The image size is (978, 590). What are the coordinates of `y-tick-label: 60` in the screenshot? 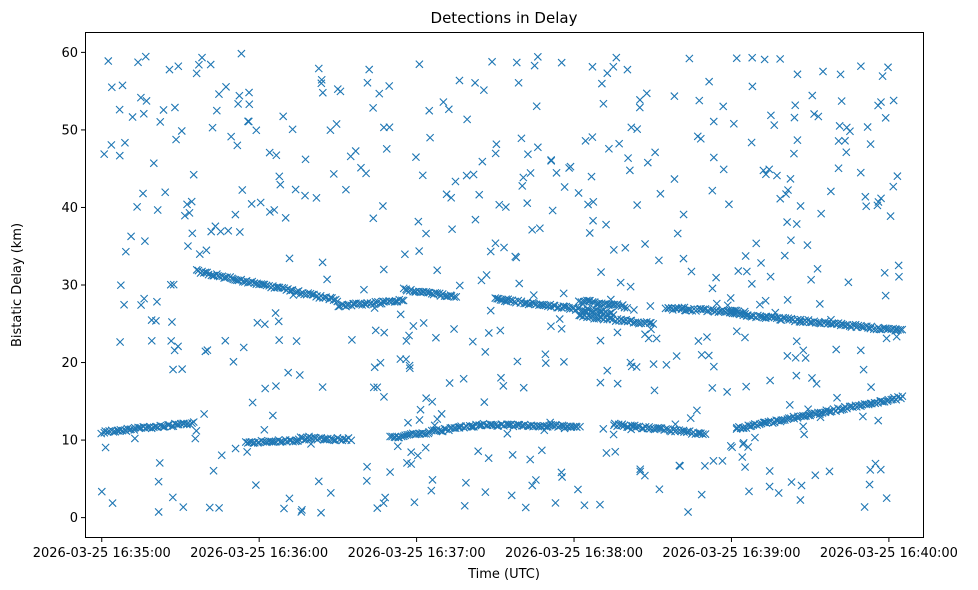 It's located at (69, 53).